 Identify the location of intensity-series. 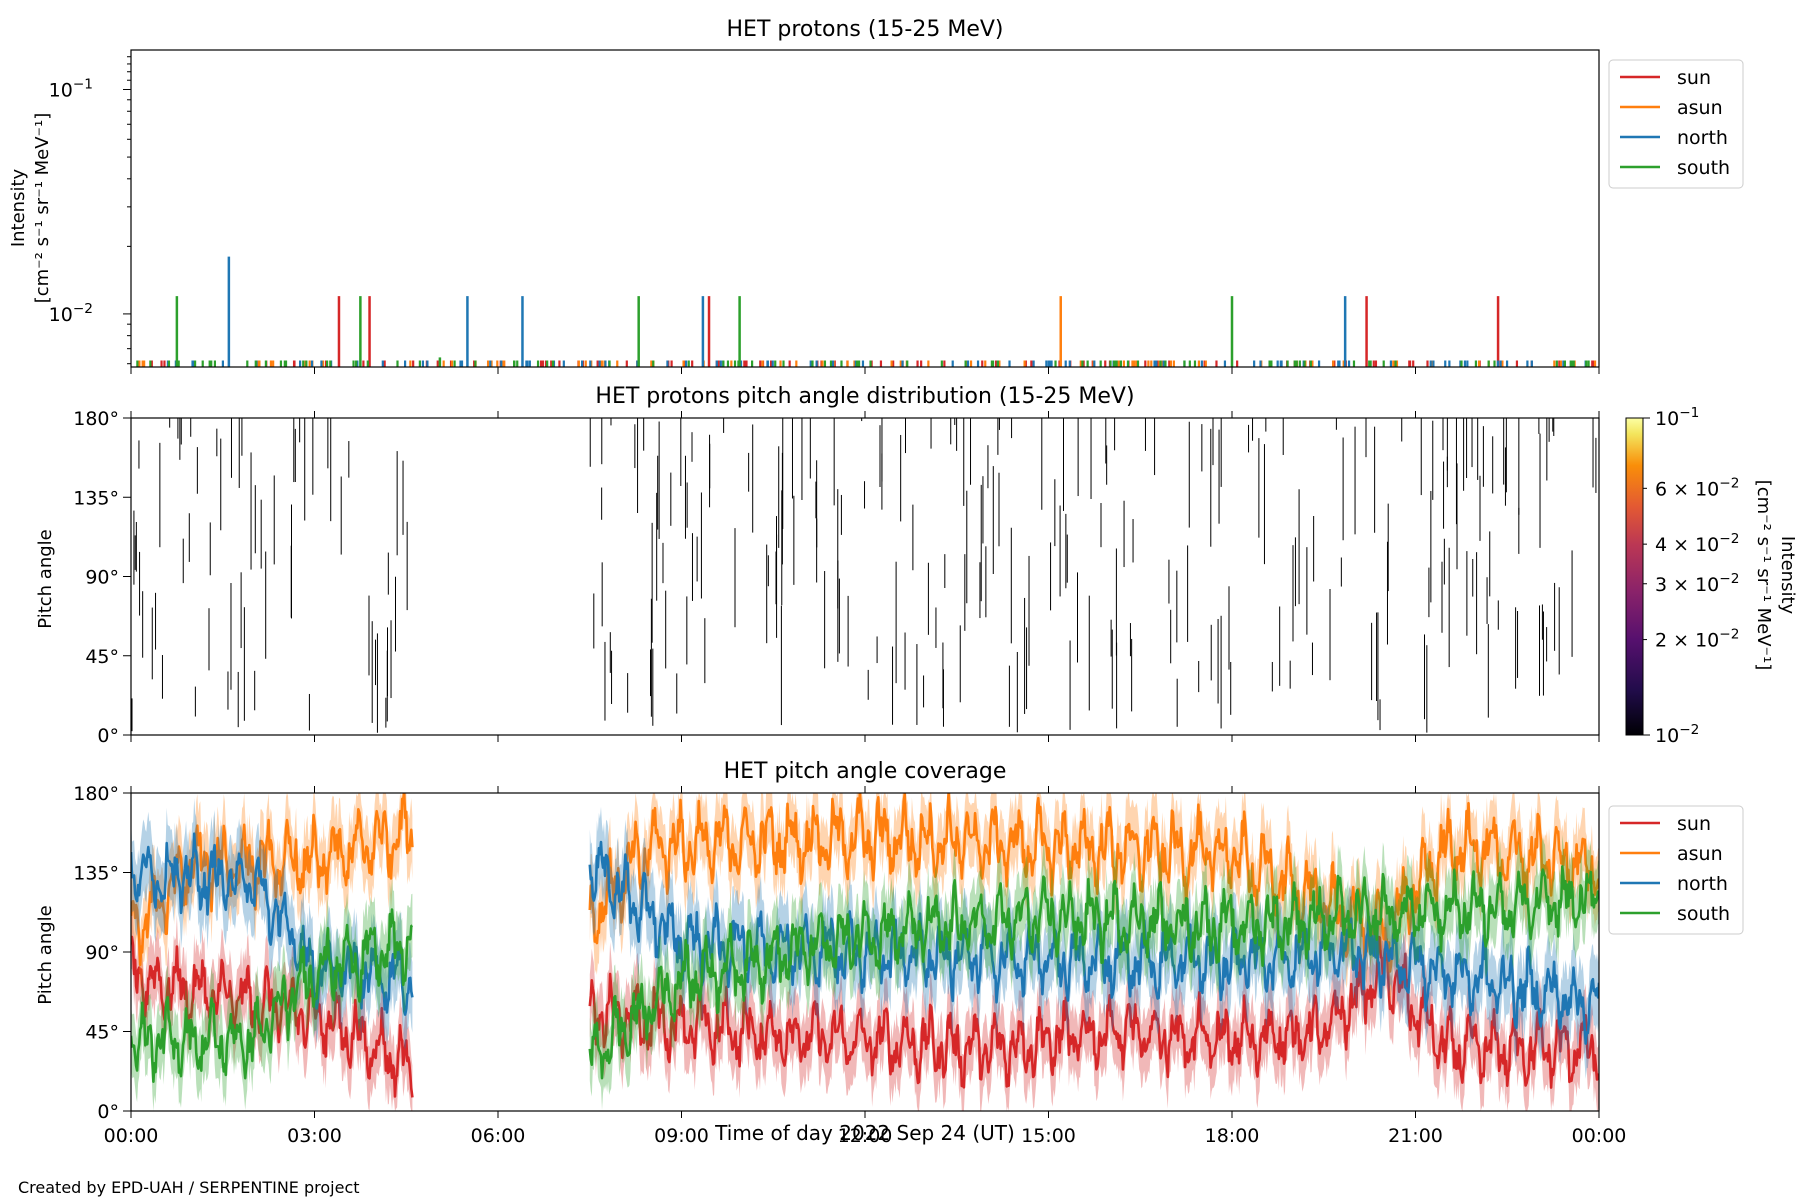
(866, 311).